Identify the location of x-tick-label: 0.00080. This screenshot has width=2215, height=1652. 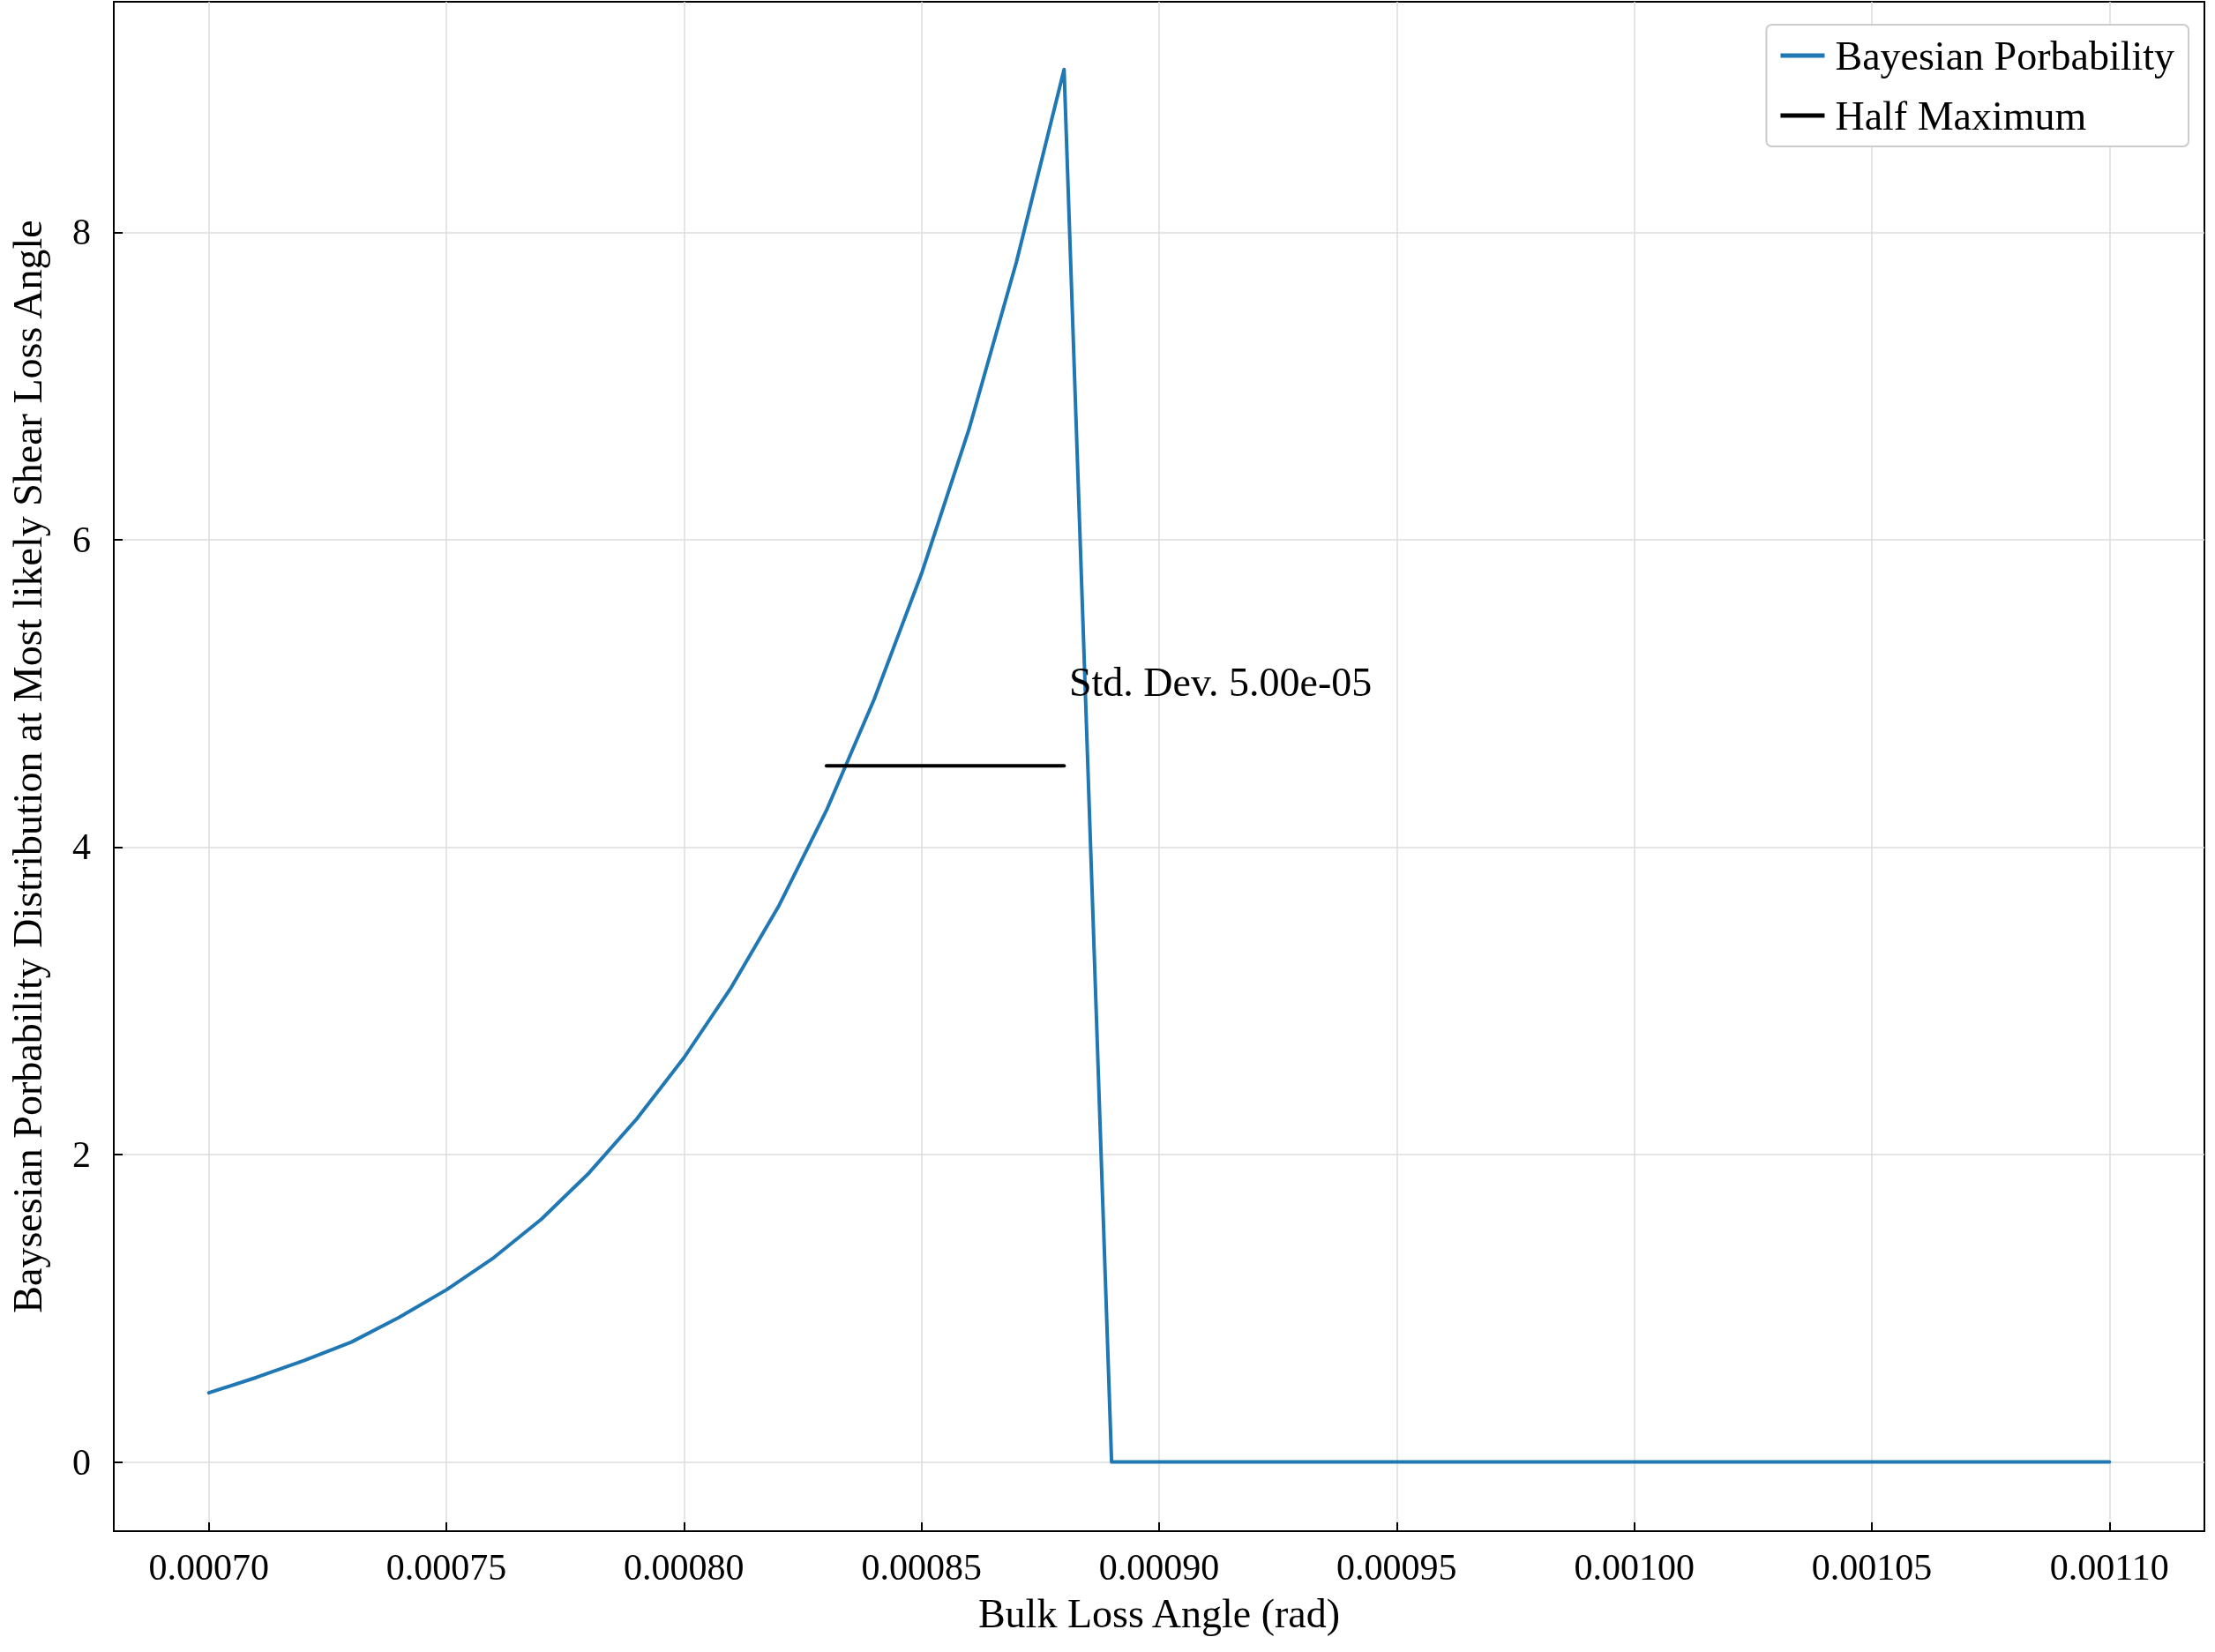
(685, 1567).